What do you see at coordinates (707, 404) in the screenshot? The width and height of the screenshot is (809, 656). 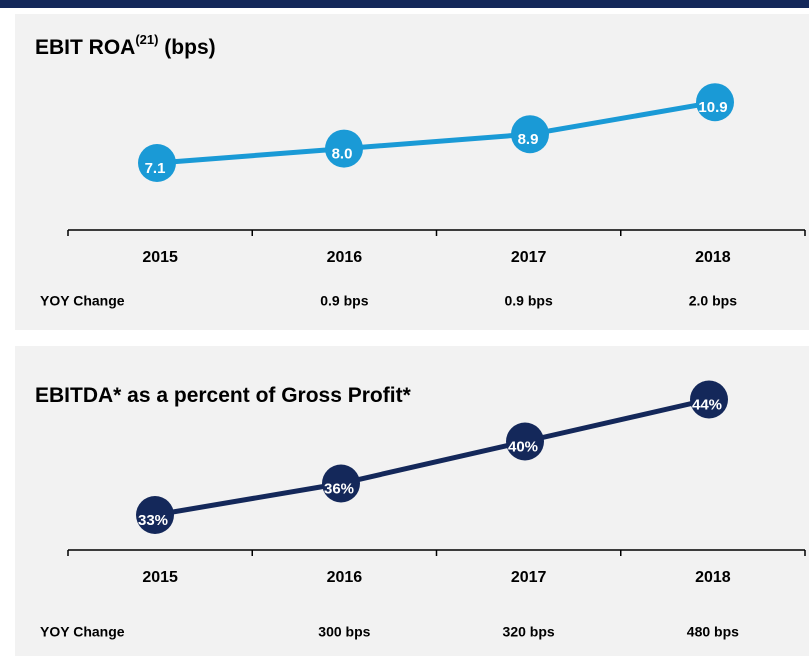 I see `value-label: 44%` at bounding box center [707, 404].